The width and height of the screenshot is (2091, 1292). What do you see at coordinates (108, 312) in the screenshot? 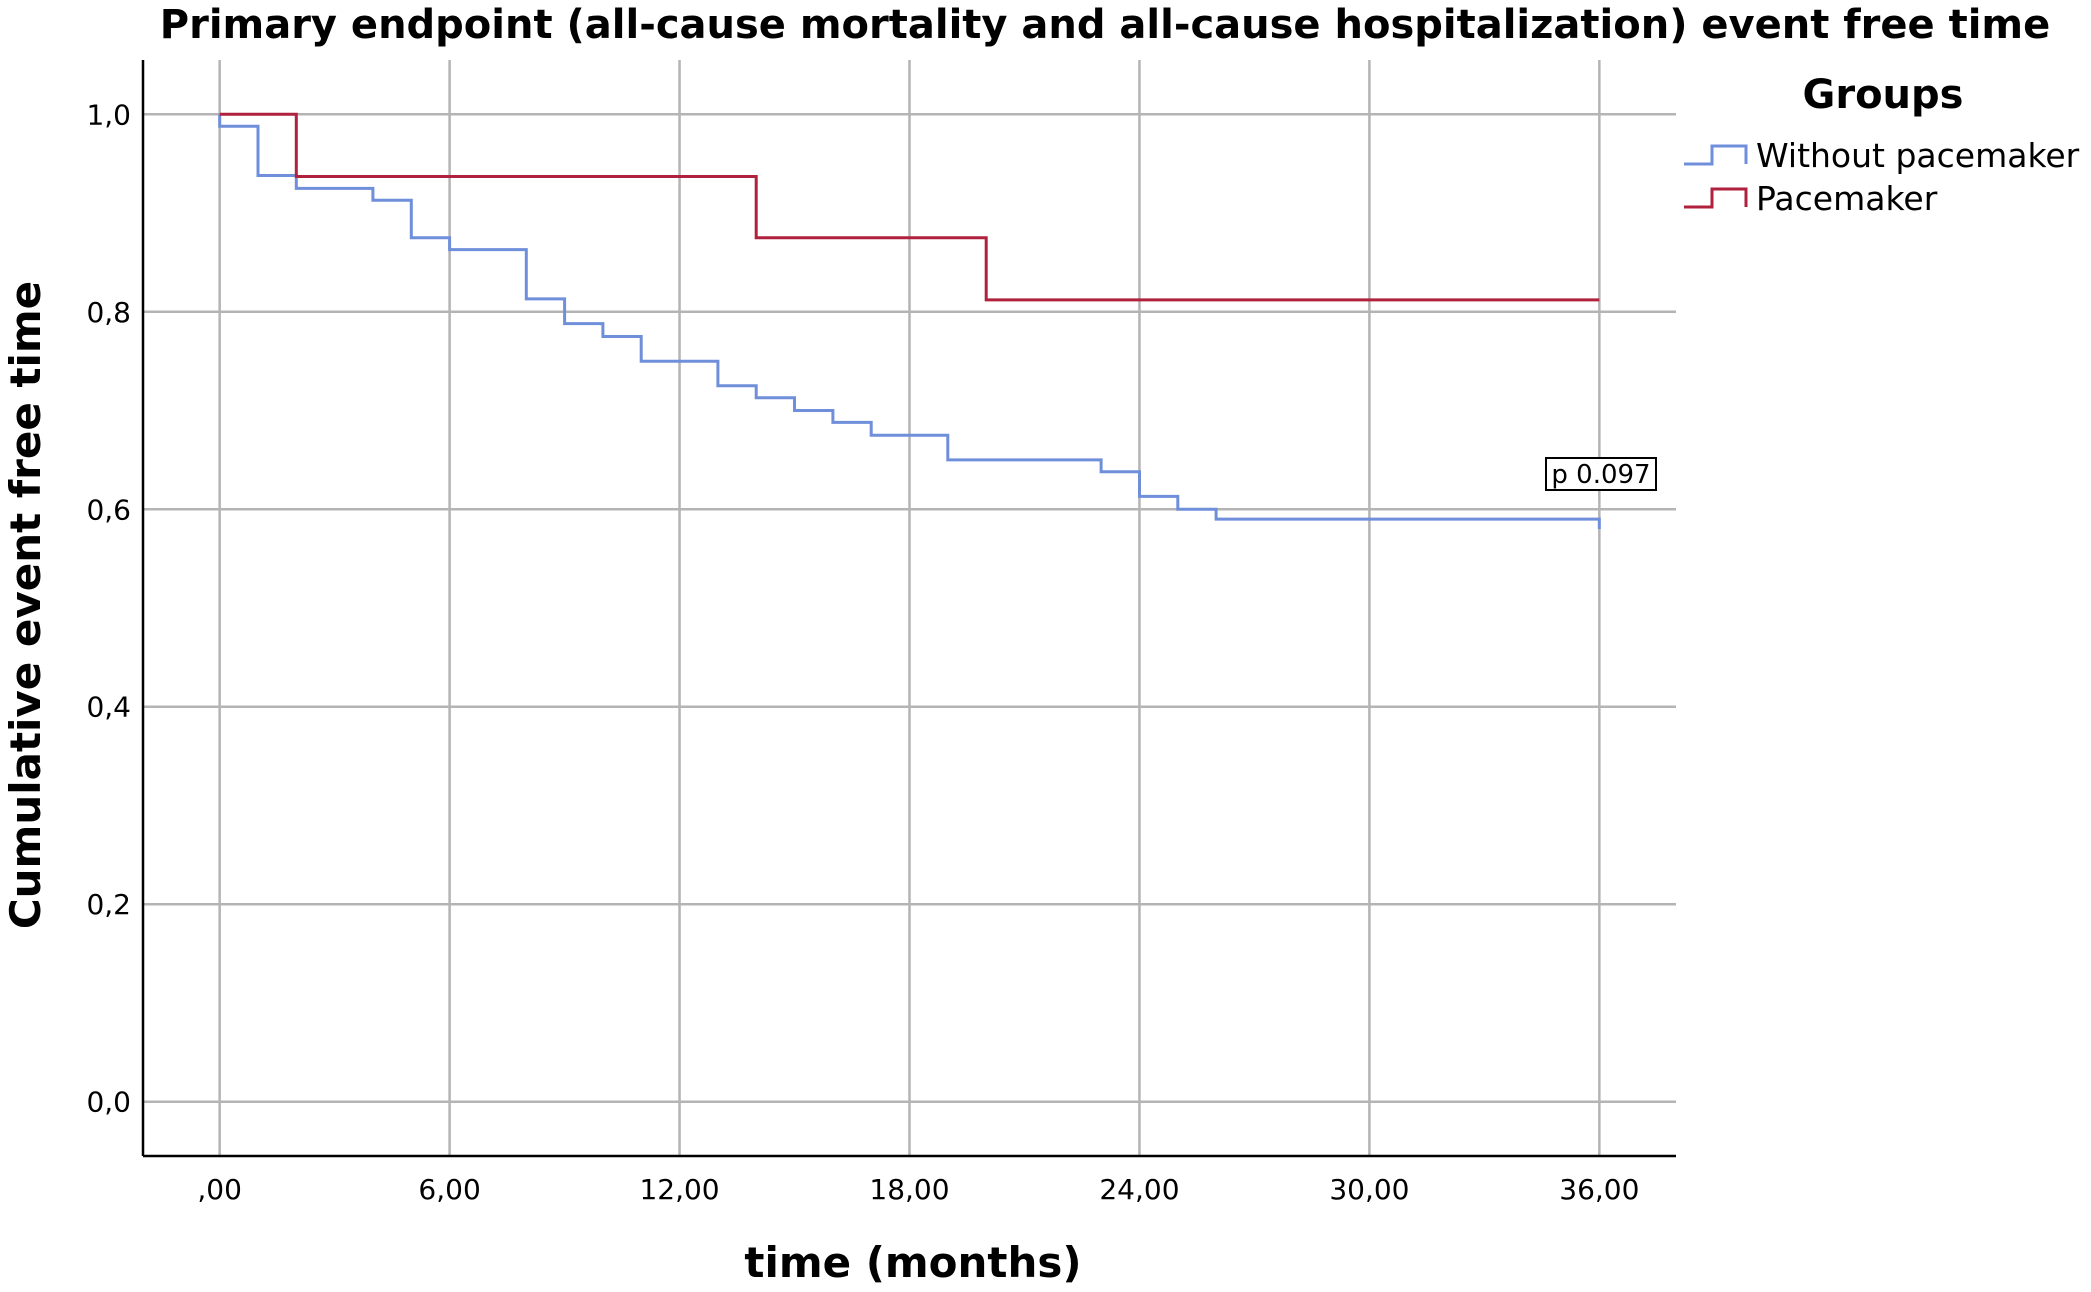
I see `y-tick-label: 0,8` at bounding box center [108, 312].